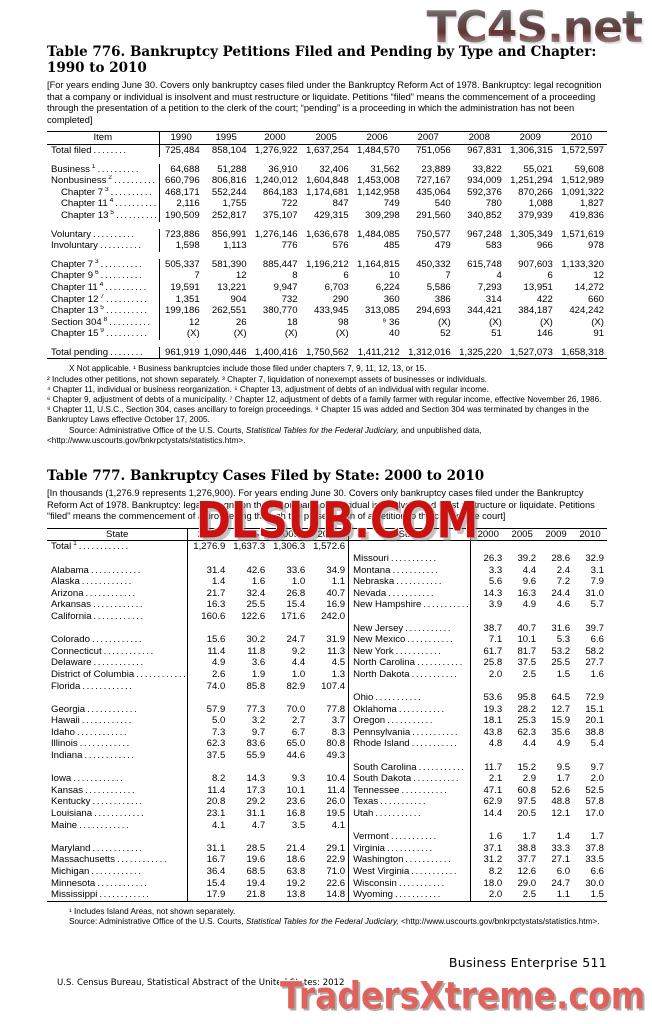 This screenshot has width=652, height=1024. I want to click on cell-value: 1.4, so click(563, 837).